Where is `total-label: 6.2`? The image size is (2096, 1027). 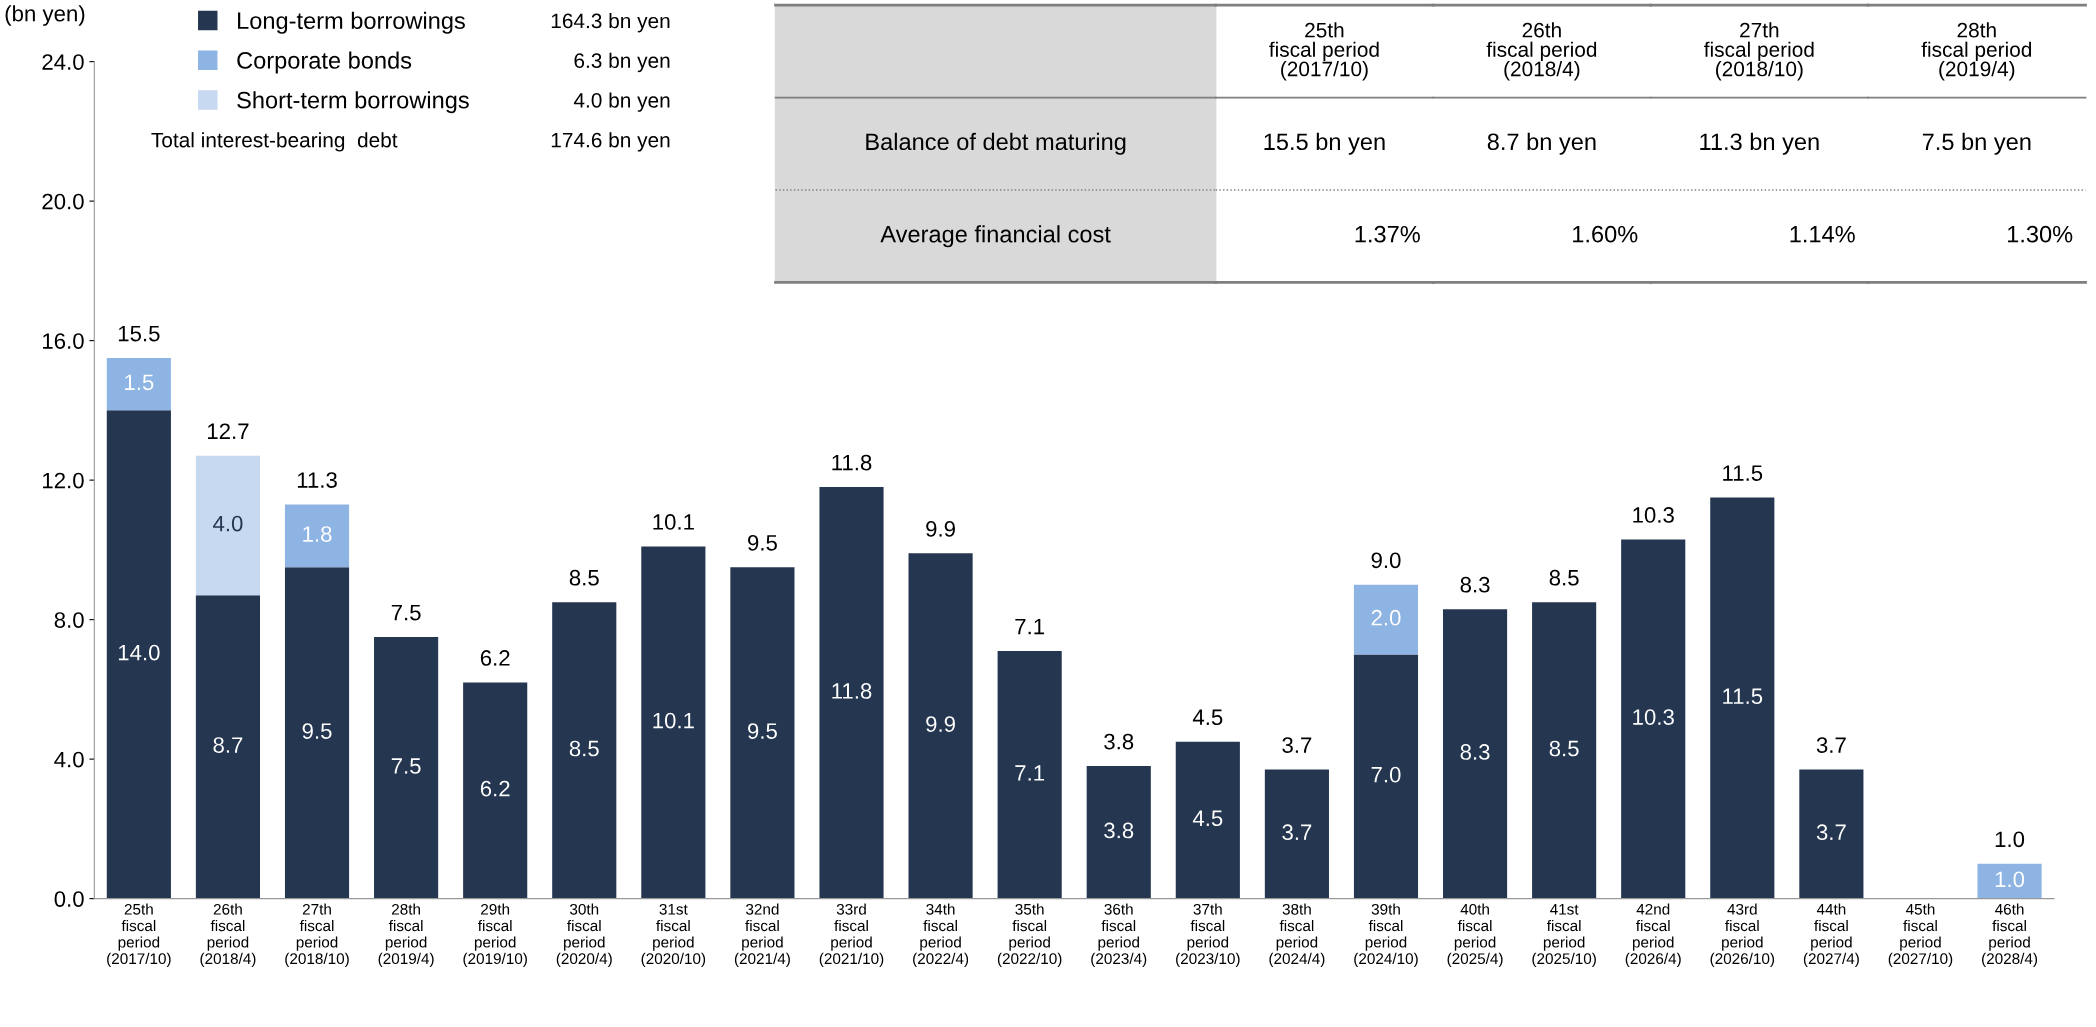
total-label: 6.2 is located at coordinates (495, 658).